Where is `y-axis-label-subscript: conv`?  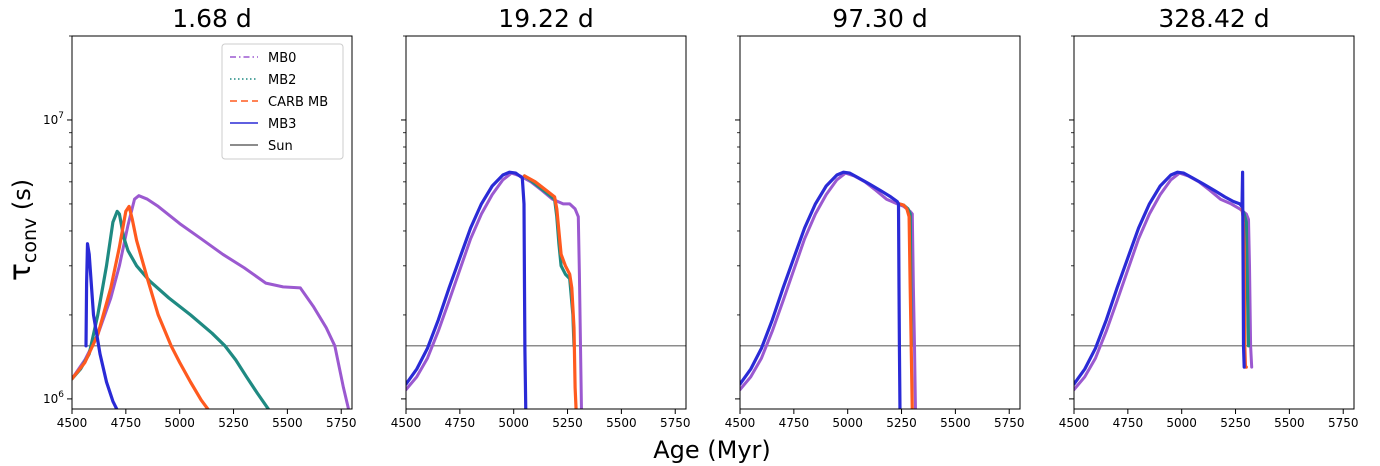
y-axis-label-subscript: conv is located at coordinates (30, 240).